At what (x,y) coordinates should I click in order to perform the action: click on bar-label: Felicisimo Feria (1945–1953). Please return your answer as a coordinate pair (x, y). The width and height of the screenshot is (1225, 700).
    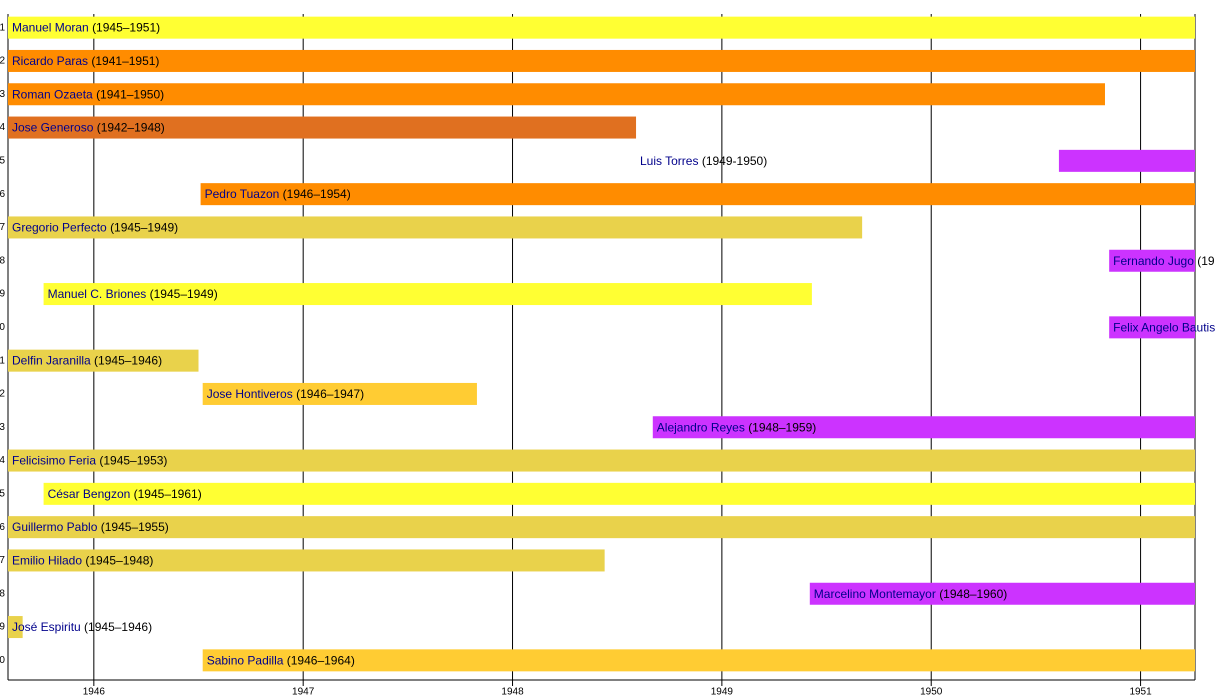
    Looking at the image, I should click on (89, 461).